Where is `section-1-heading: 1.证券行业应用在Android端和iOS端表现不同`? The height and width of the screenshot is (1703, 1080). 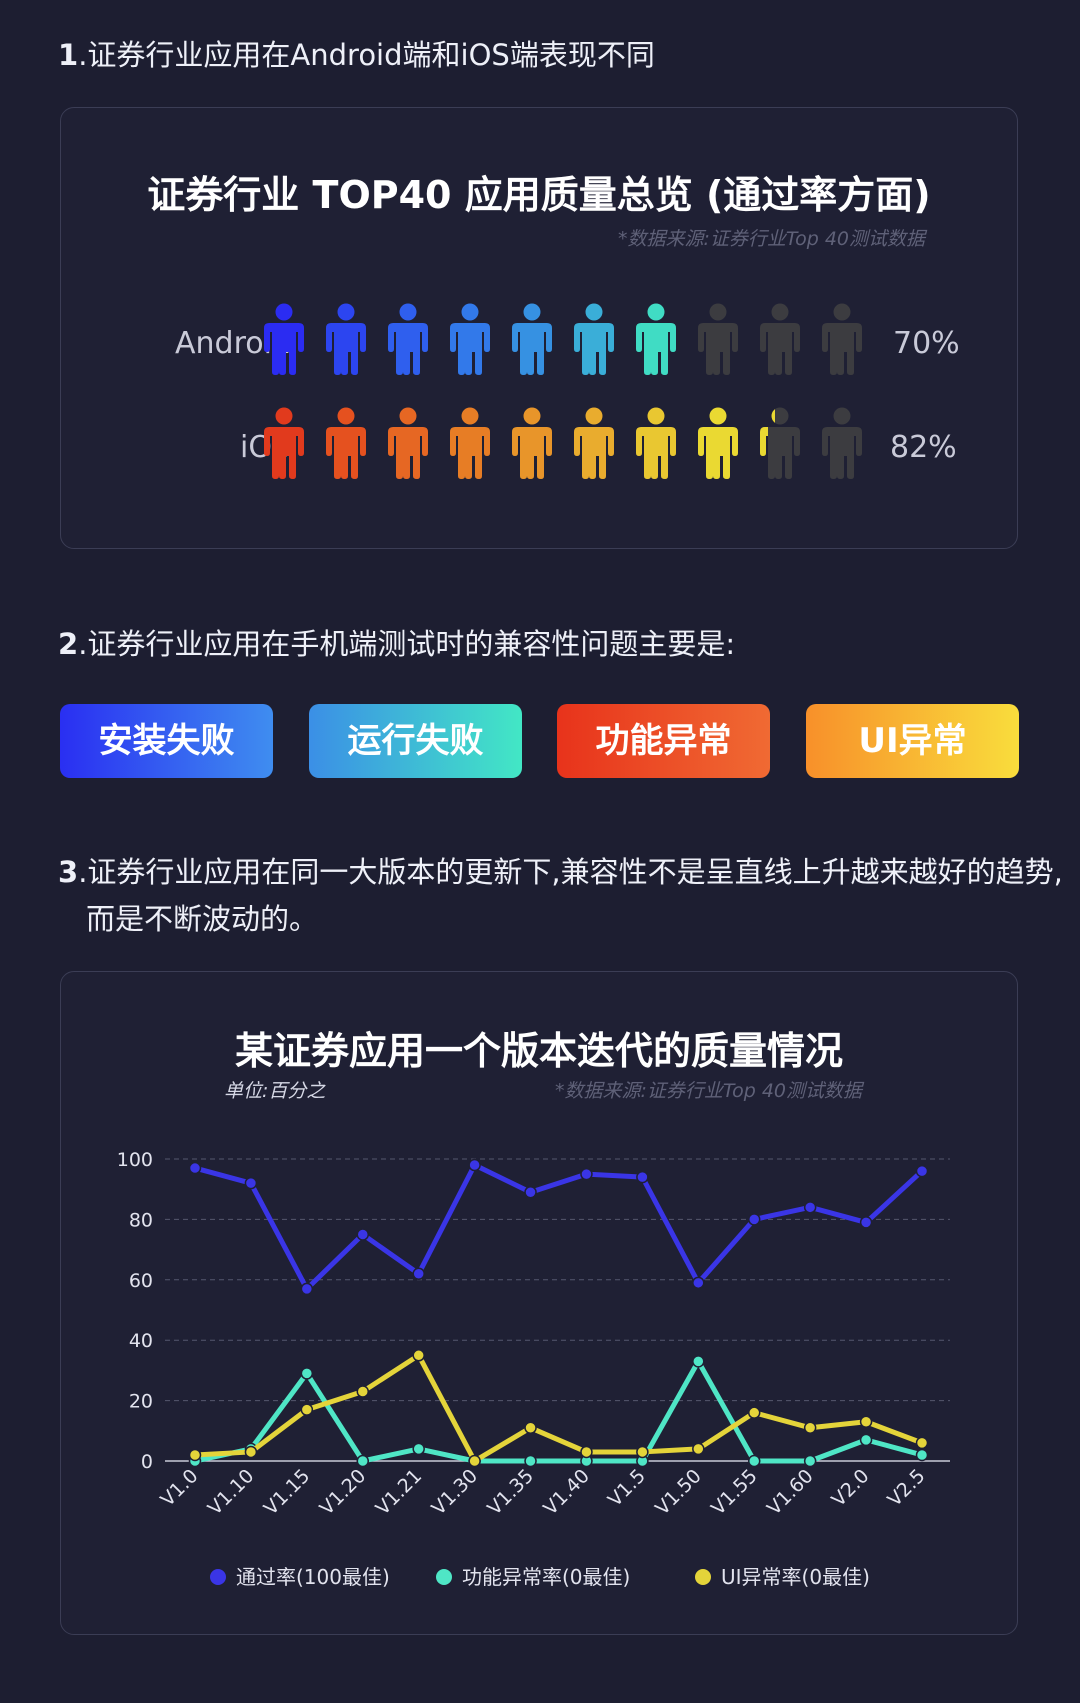 section-1-heading: 1.证券行业应用在Android端和iOS端表现不同 is located at coordinates (548, 55).